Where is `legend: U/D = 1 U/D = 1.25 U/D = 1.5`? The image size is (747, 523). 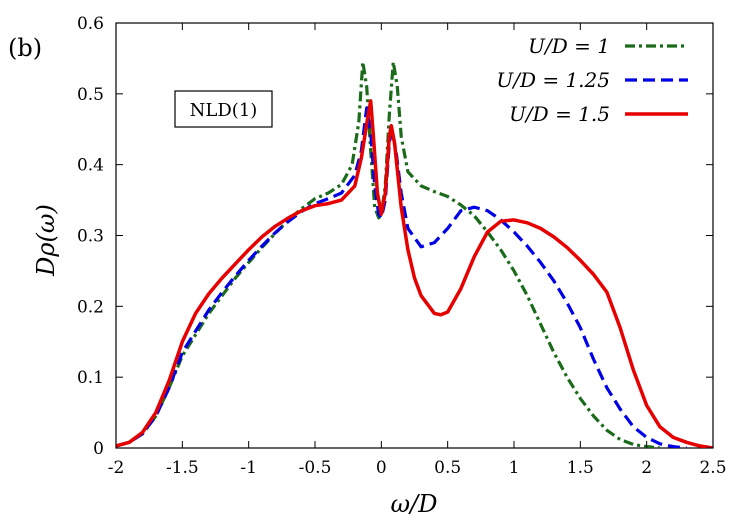
legend: U/D = 1 U/D = 1.25 U/D = 1.5 is located at coordinates (592, 80).